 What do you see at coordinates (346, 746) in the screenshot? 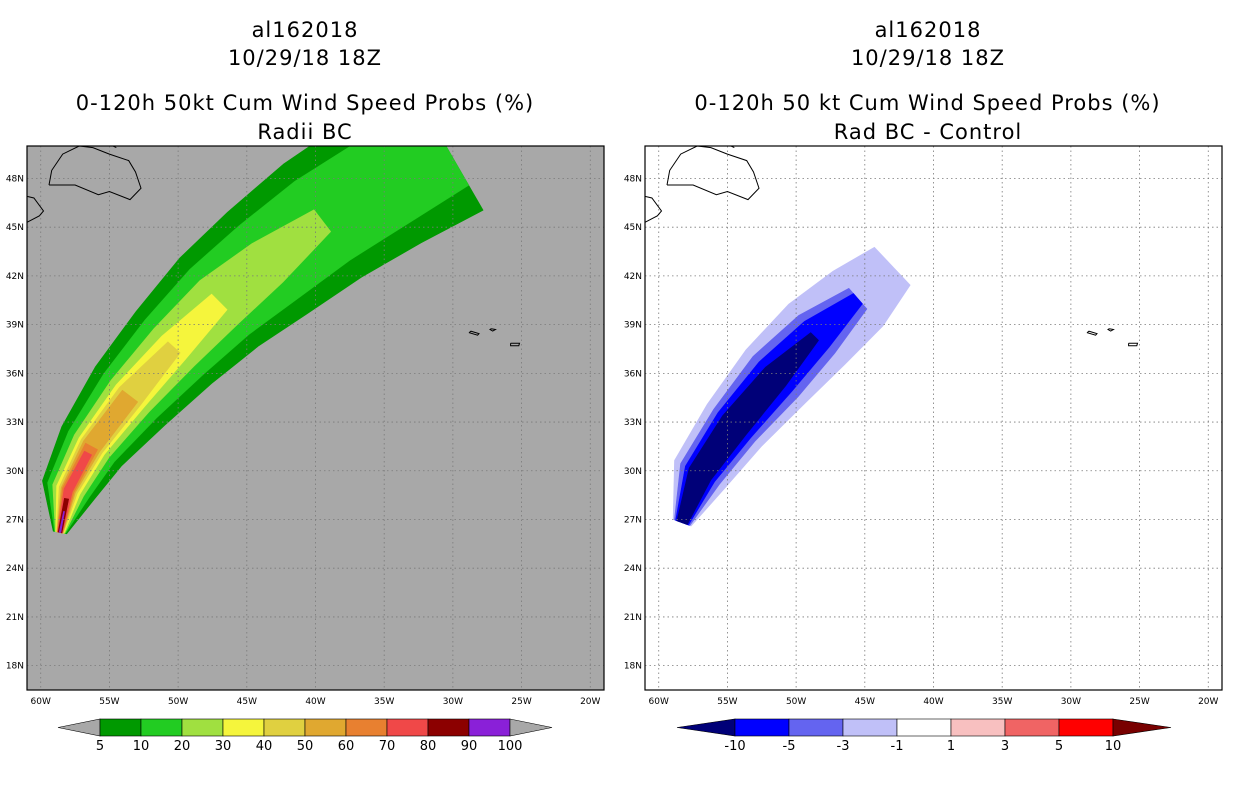
I see `colorbar-label: 60` at bounding box center [346, 746].